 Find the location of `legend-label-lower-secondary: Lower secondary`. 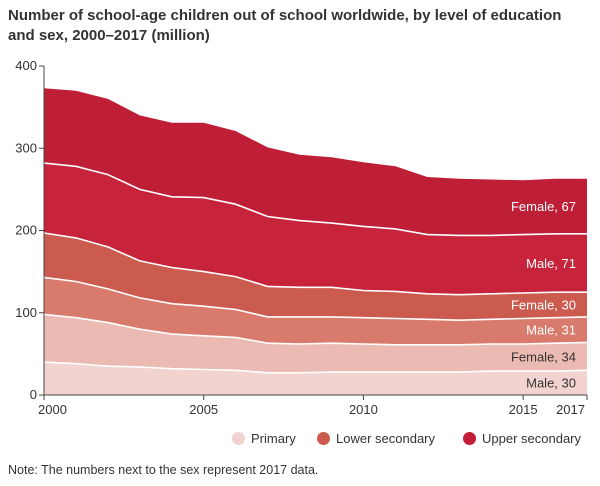

legend-label-lower-secondary: Lower secondary is located at coordinates (385, 438).